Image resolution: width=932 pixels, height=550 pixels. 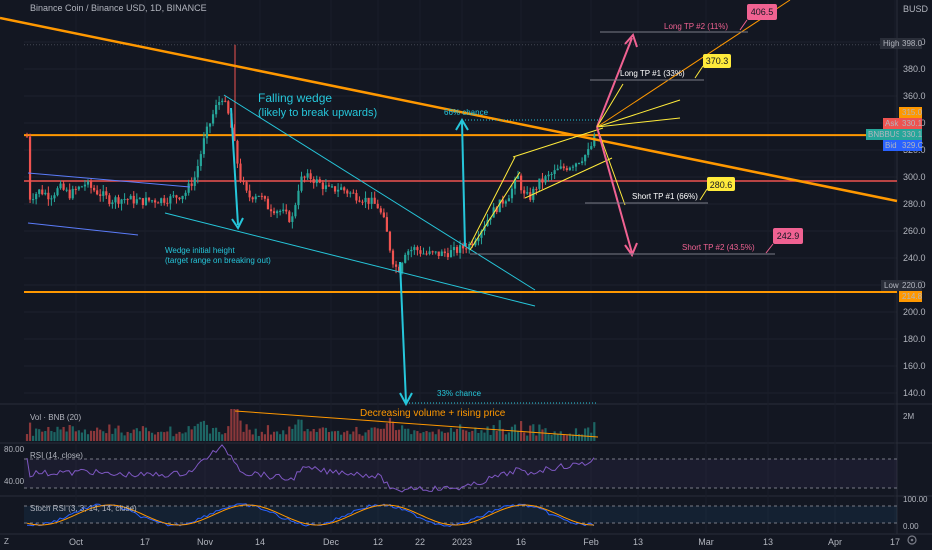 I want to click on stoch-tick-100: 100.00, so click(x=915, y=499).